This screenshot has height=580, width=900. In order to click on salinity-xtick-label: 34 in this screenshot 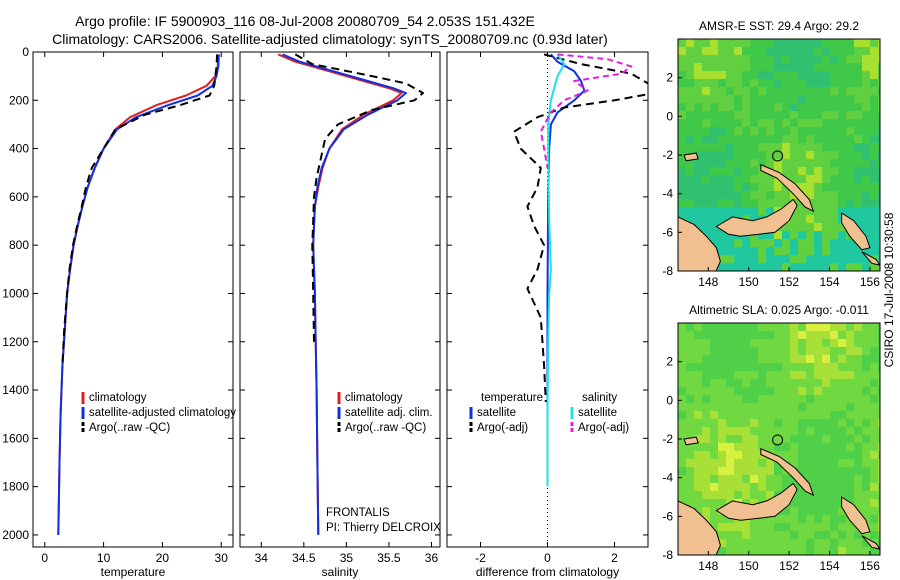, I will do `click(262, 558)`.